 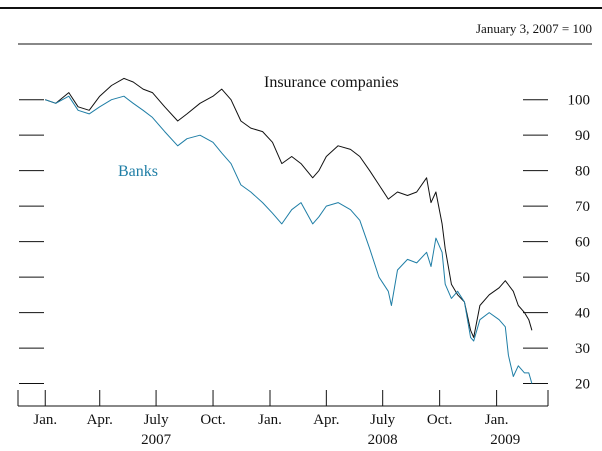 What do you see at coordinates (138, 171) in the screenshot?
I see `series-label-banks: Banks` at bounding box center [138, 171].